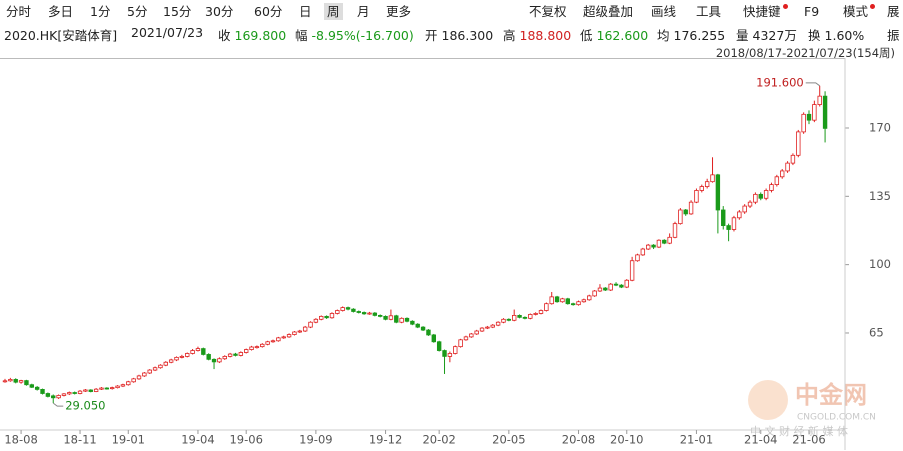  I want to click on toolbar-button: 快捷键, so click(762, 11).